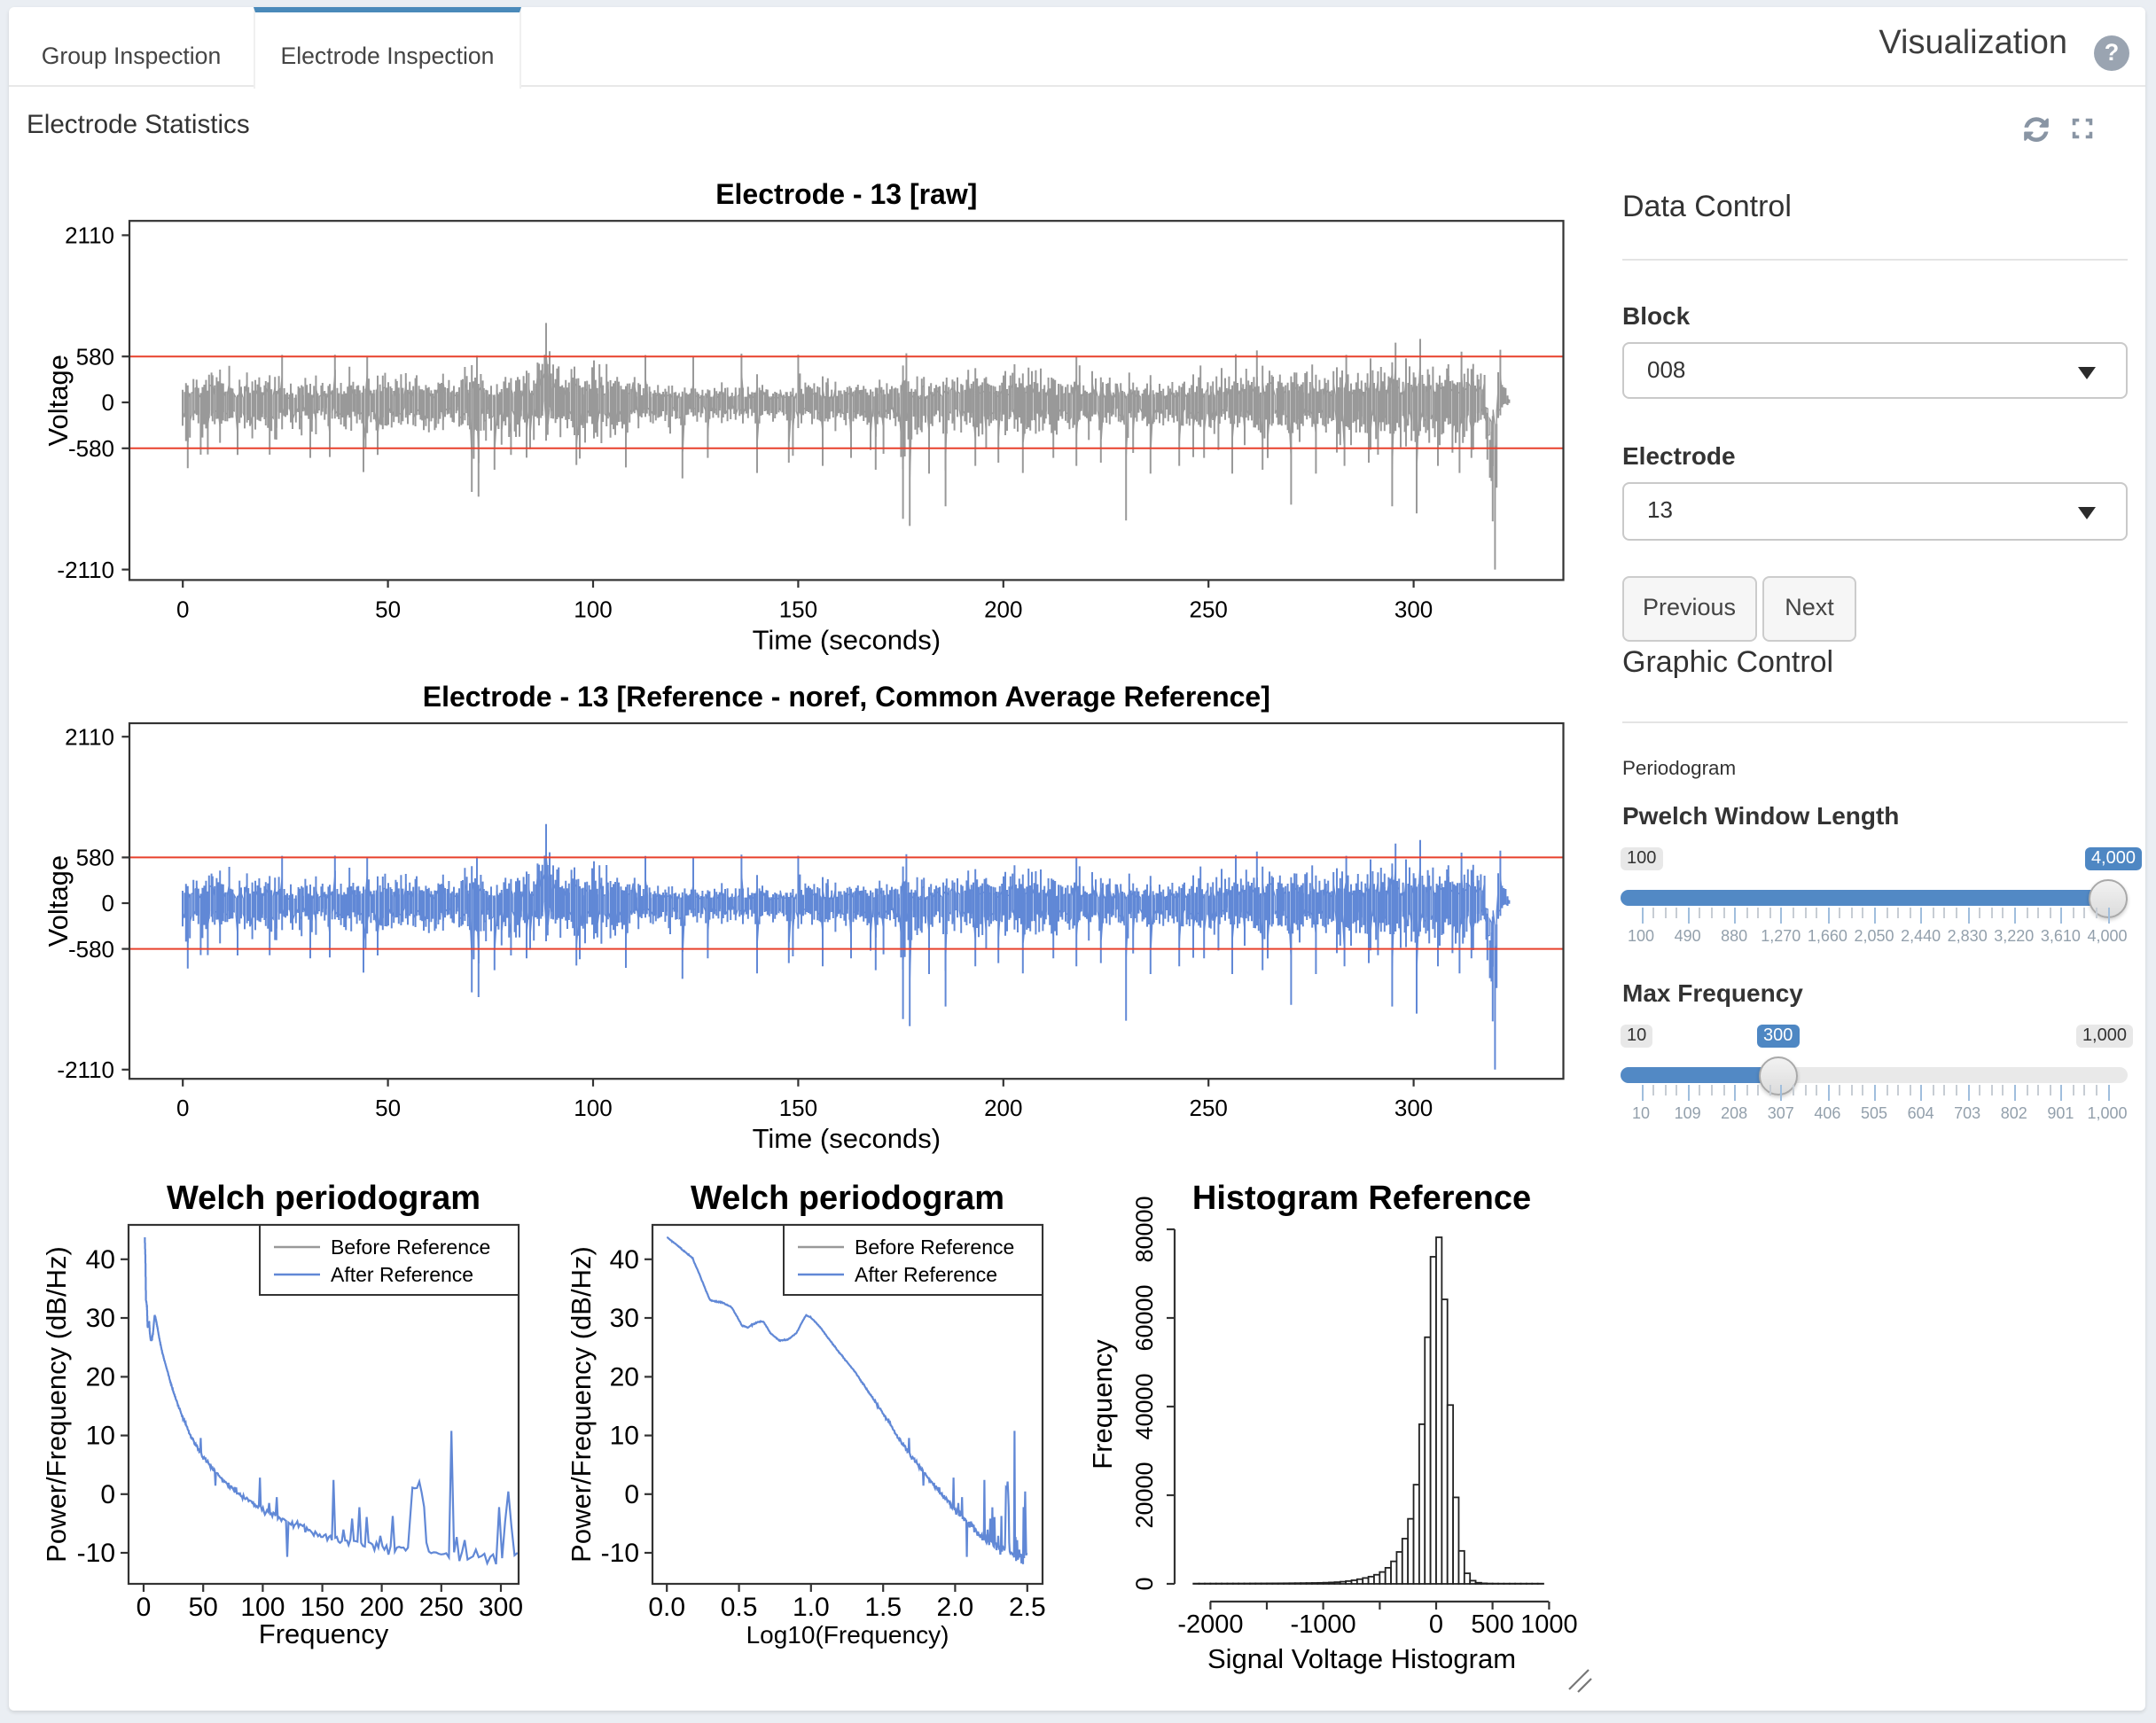 This screenshot has height=1723, width=2156. Describe the element at coordinates (1144, 1229) in the screenshot. I see `svg-text: 80000` at that location.